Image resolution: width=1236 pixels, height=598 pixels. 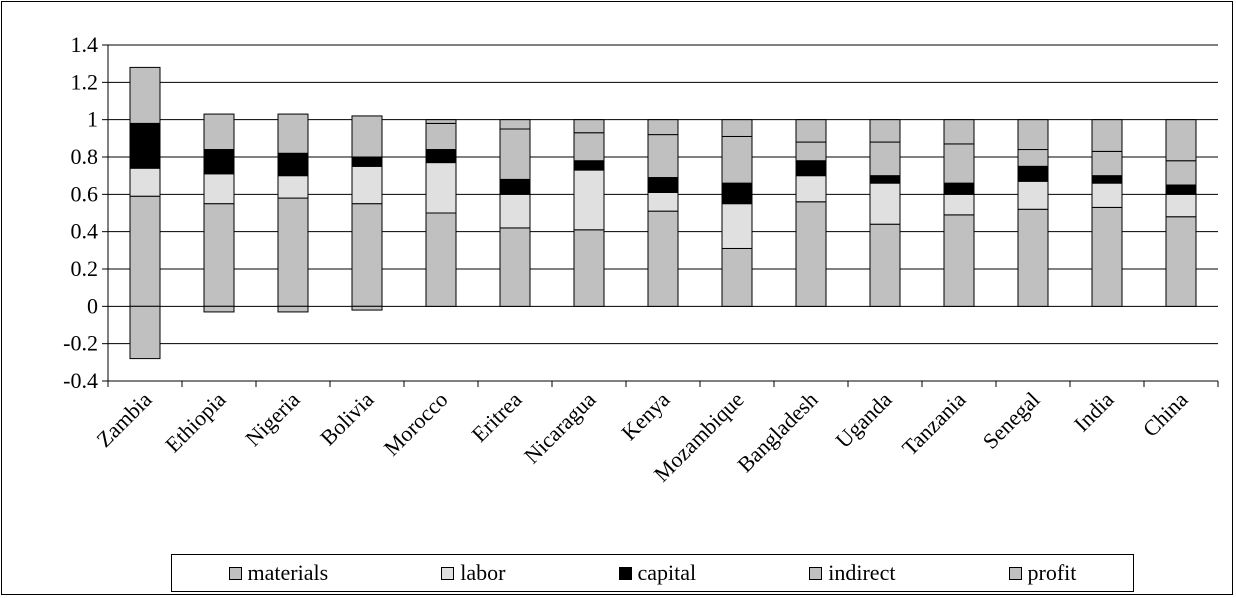 I want to click on bar-segment-labor-mozambique, so click(x=737, y=226).